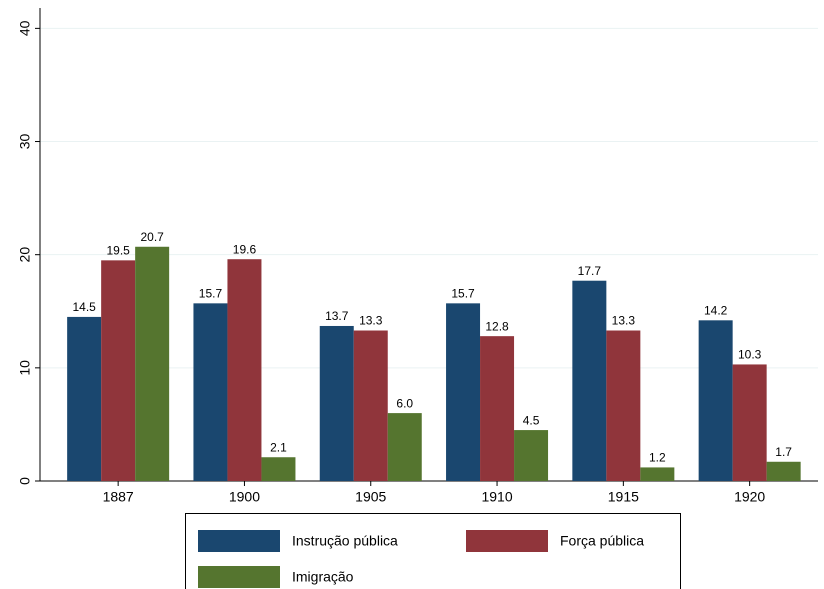 The image size is (824, 589). Describe the element at coordinates (244, 497) in the screenshot. I see `x-tick-label: 1900` at that location.